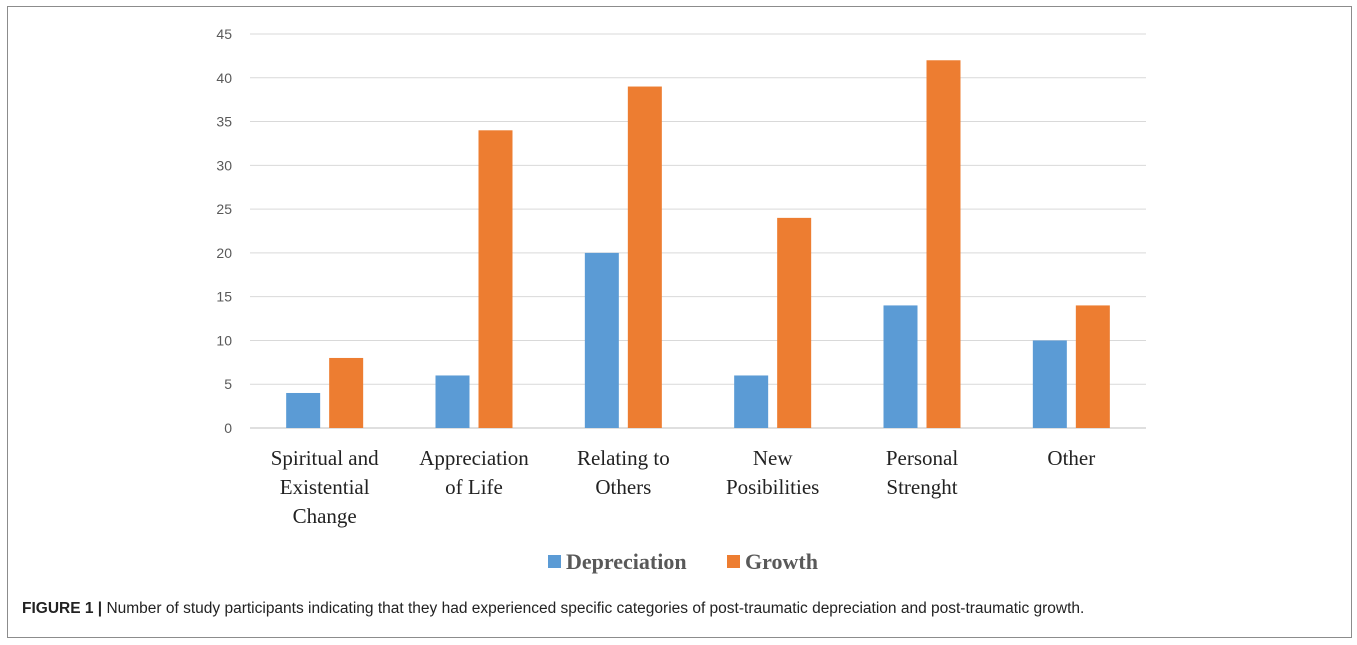  I want to click on legend-swatch-depreciation, so click(554, 561).